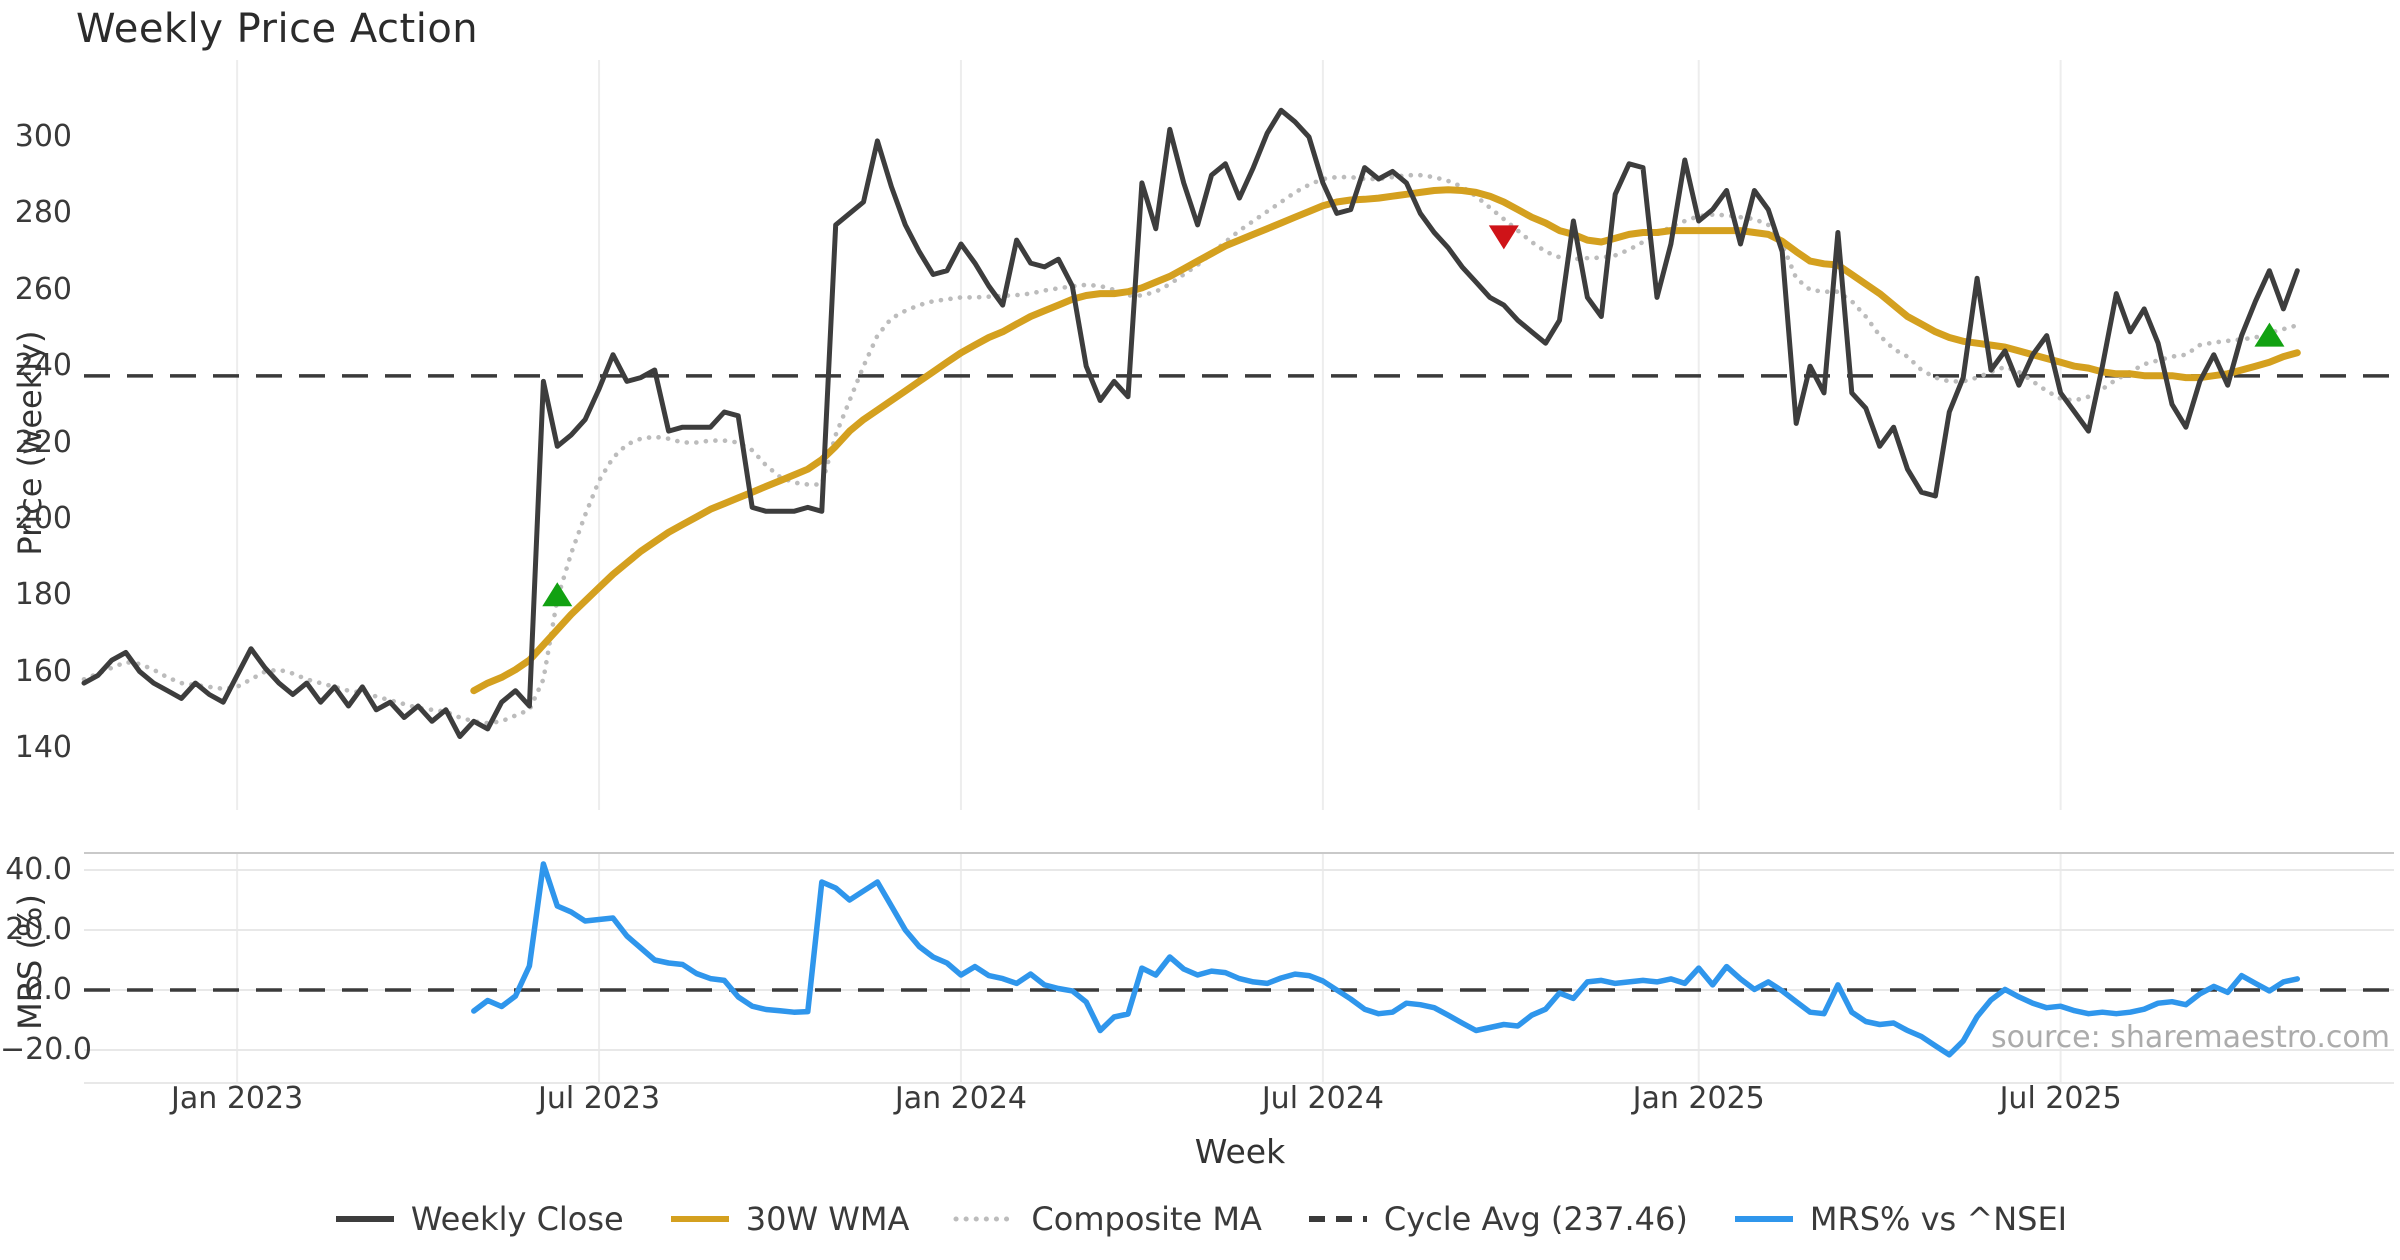 This screenshot has width=2400, height=1260. I want to click on legend-item-weekly-close: Weekly Close, so click(478, 1219).